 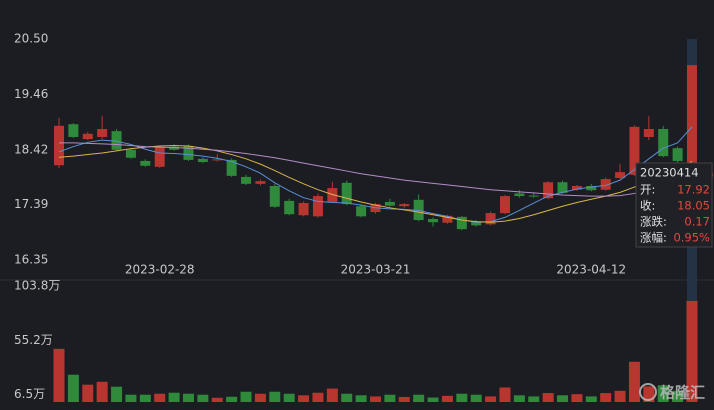 I want to click on y-tick-label: 17.39, so click(x=31, y=204).